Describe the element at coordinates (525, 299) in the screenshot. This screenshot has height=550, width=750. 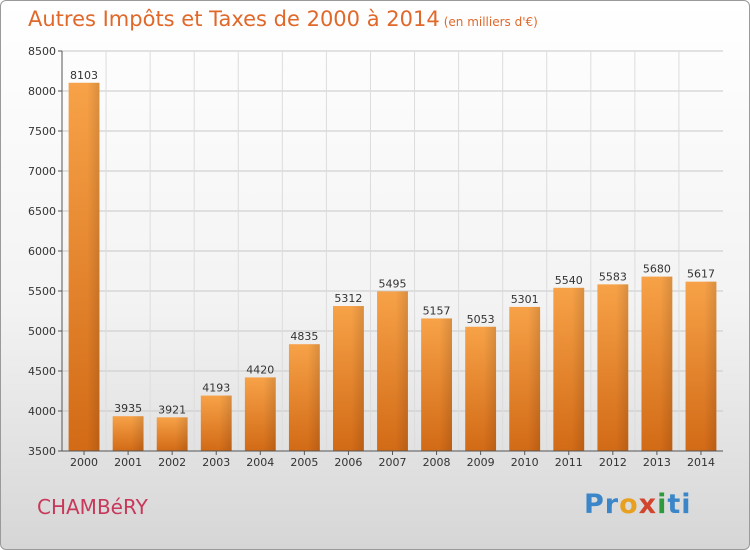
I see `value-label: 5301` at that location.